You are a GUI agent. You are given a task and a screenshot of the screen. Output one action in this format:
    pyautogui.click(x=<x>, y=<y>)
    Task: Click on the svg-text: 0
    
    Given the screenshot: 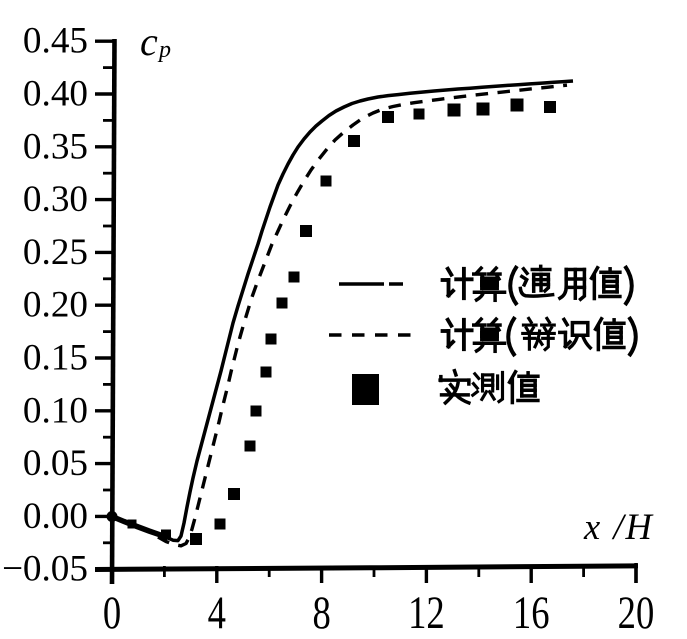 What is the action you would take?
    pyautogui.click(x=112, y=613)
    